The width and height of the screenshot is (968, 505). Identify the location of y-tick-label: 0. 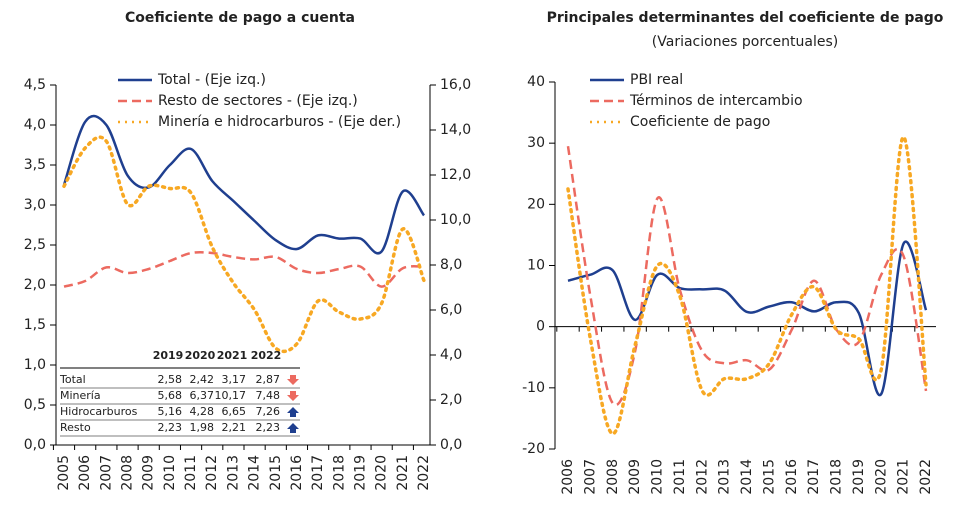
(540, 327).